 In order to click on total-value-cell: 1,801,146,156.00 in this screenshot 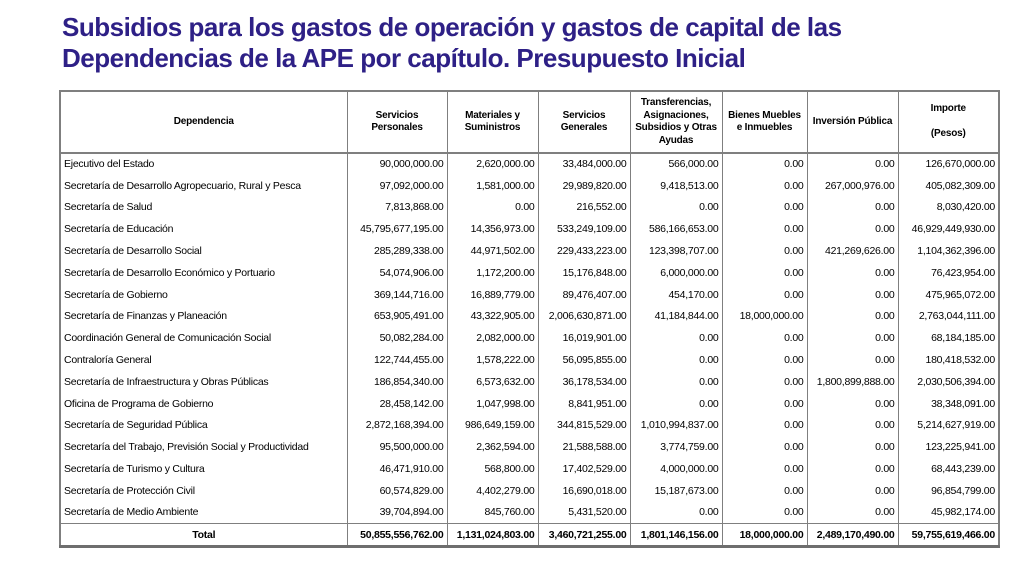, I will do `click(675, 536)`.